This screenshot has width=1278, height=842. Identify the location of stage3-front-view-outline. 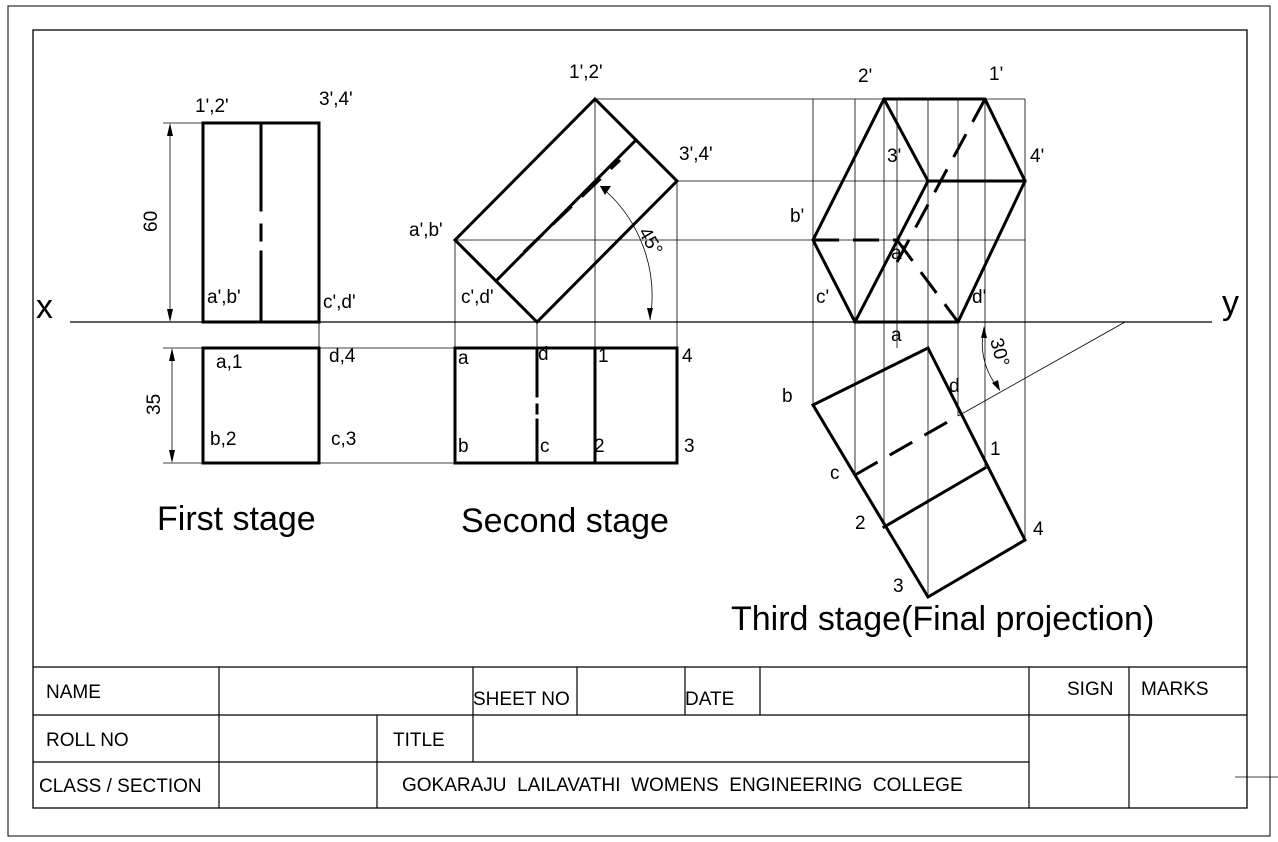
(919, 210).